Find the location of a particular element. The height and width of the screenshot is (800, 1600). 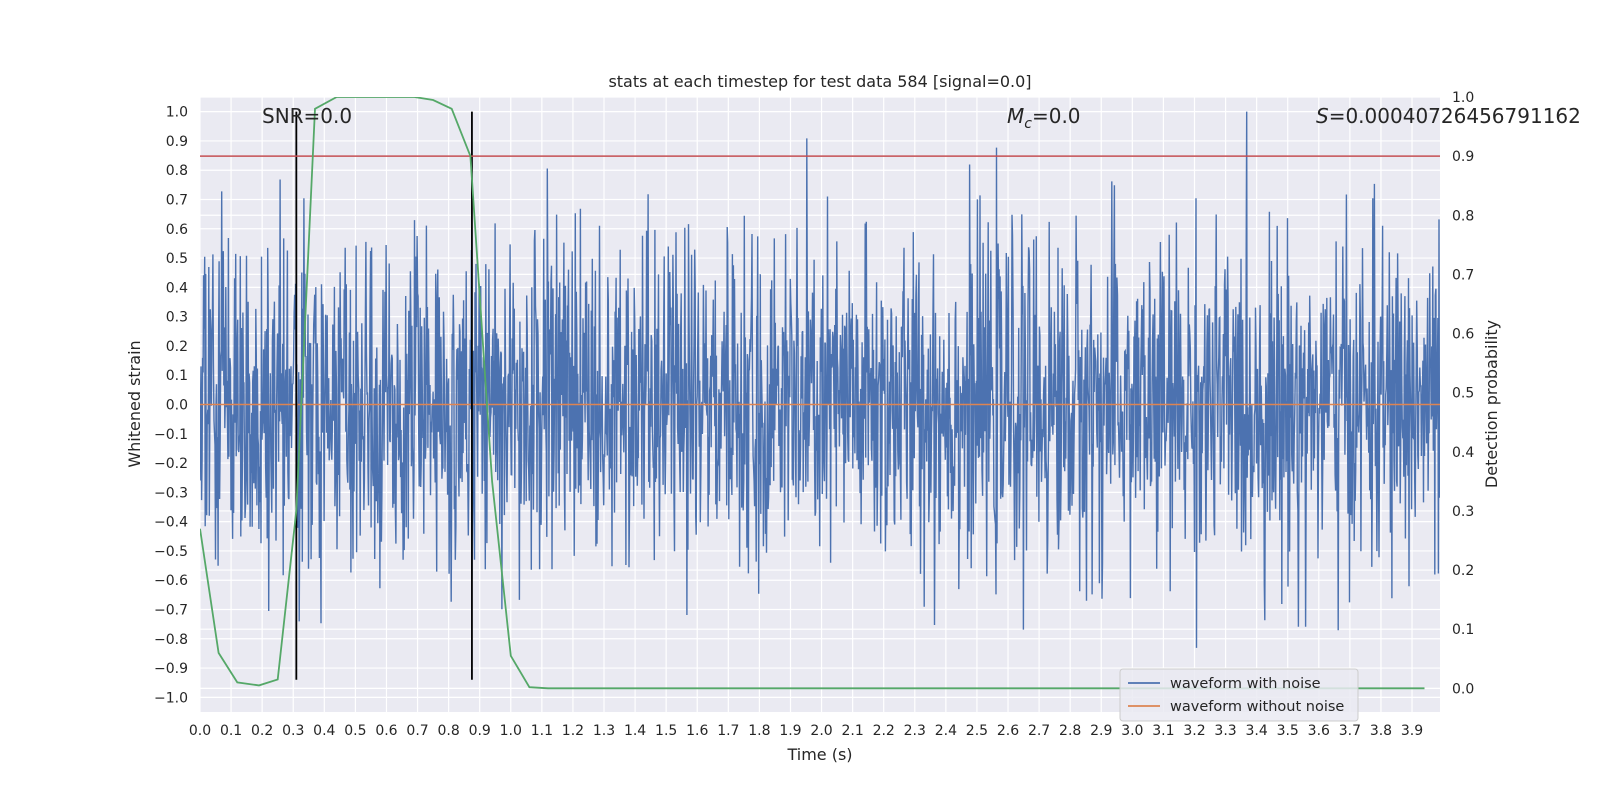

x-tick-label: 2.7 is located at coordinates (1039, 731).